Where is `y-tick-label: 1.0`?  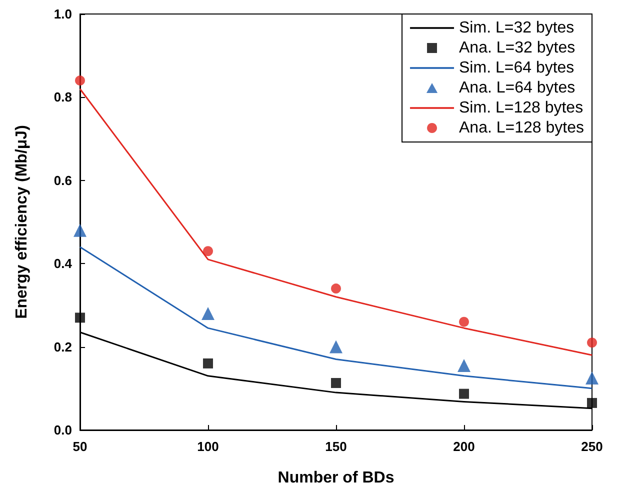 y-tick-label: 1.0 is located at coordinates (63, 14).